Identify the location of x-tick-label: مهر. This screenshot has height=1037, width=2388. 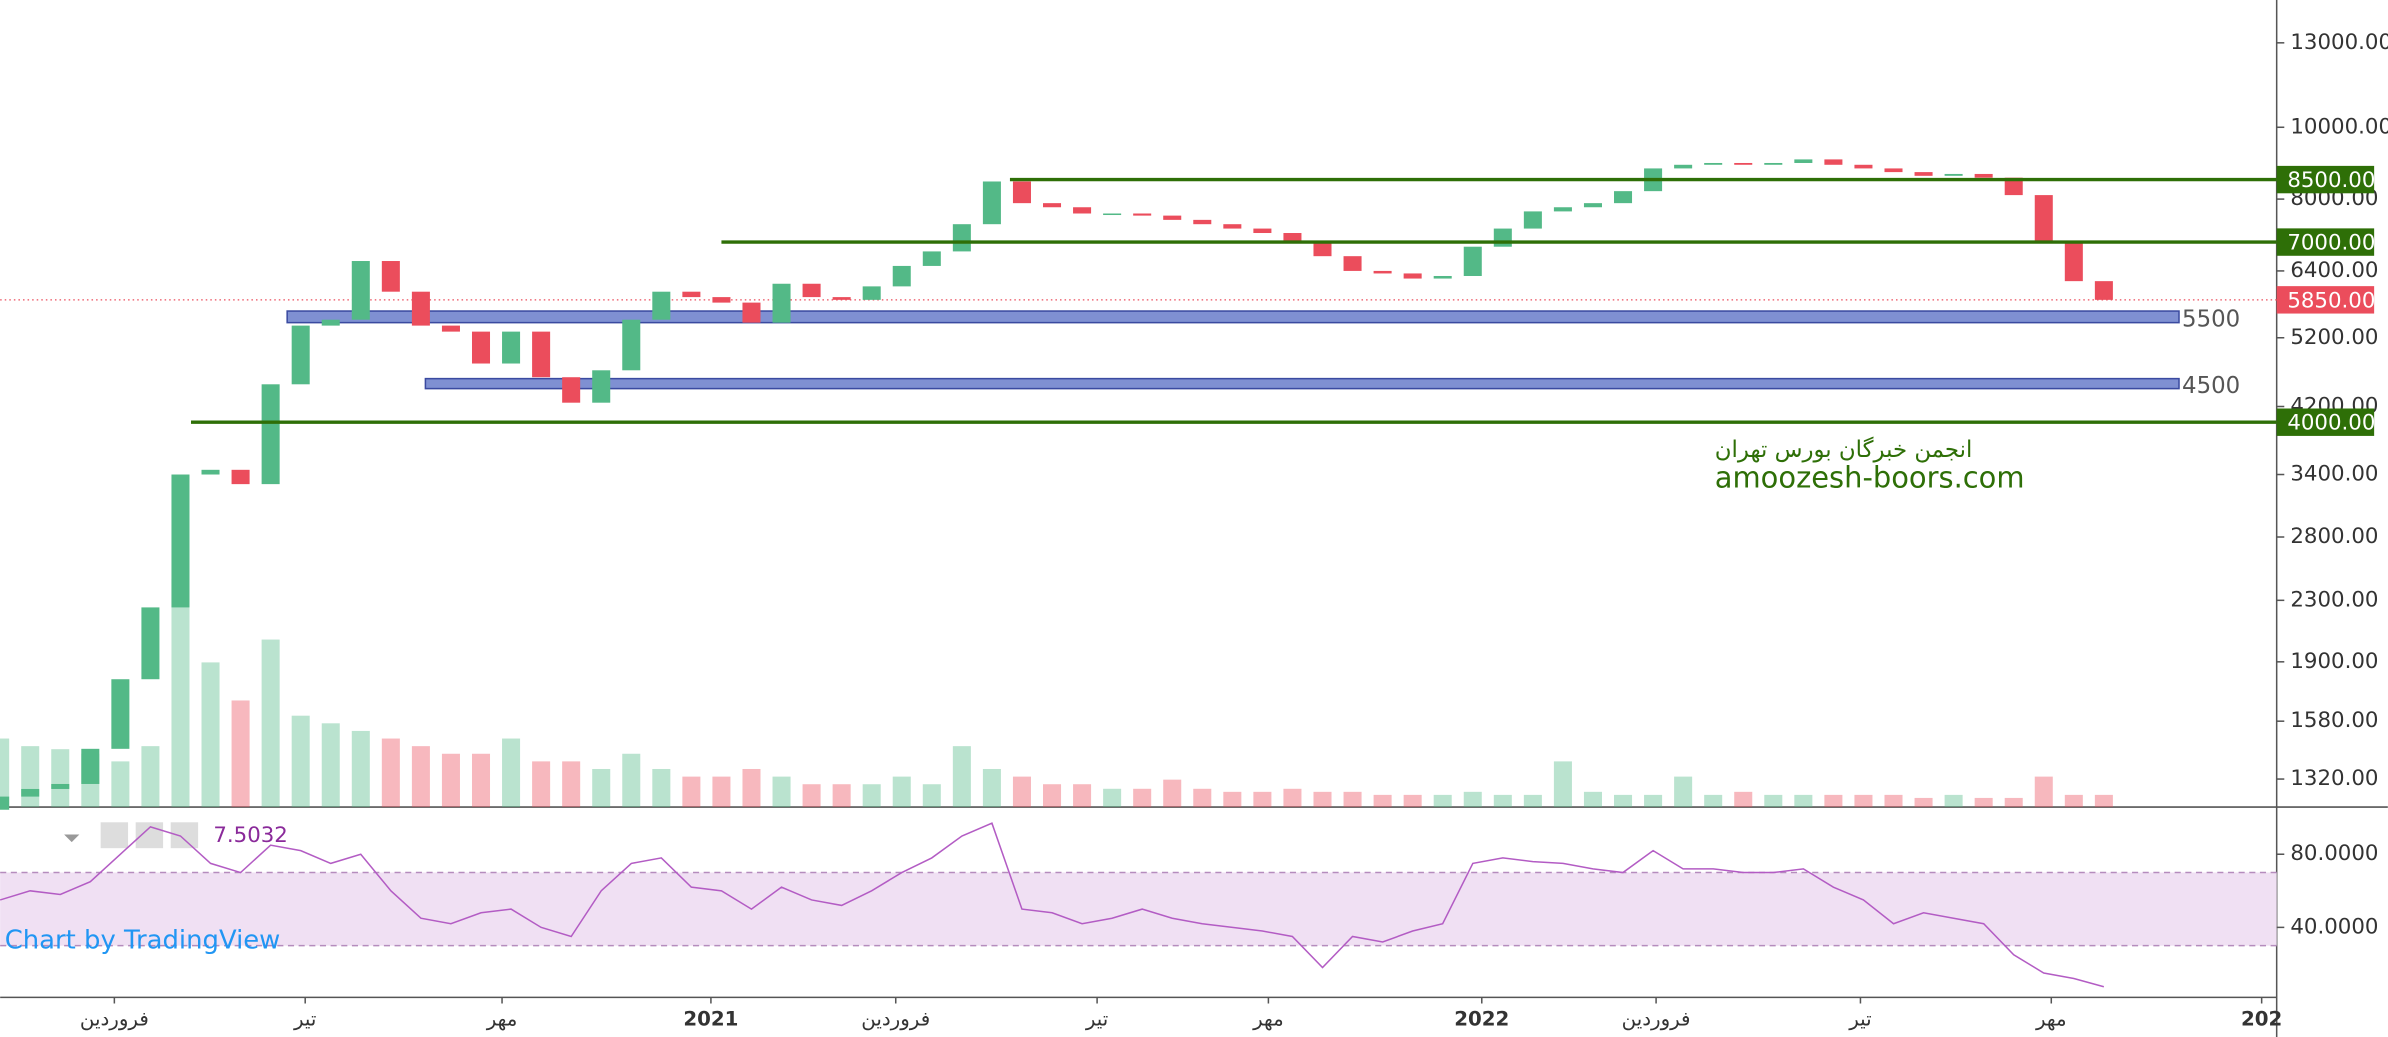
(502, 1019).